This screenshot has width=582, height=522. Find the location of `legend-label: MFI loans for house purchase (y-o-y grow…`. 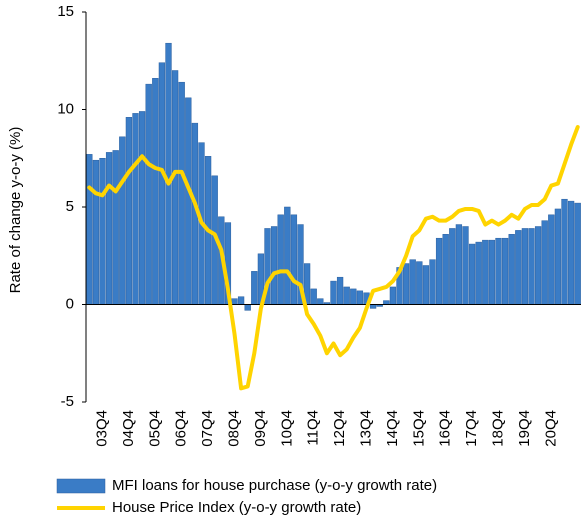

legend-label: MFI loans for house purchase (y-o-y grow… is located at coordinates (274, 485).